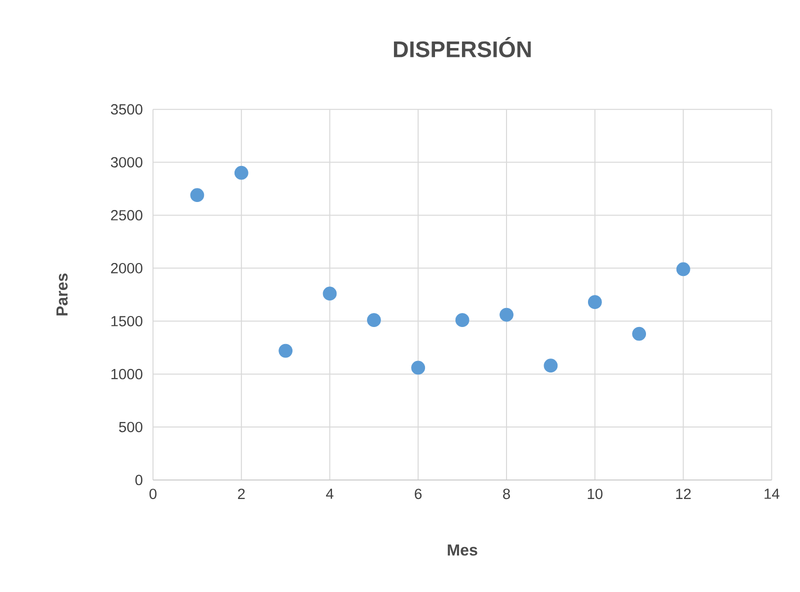 This screenshot has width=800, height=592. Describe the element at coordinates (418, 494) in the screenshot. I see `x-tick-label: 6` at that location.